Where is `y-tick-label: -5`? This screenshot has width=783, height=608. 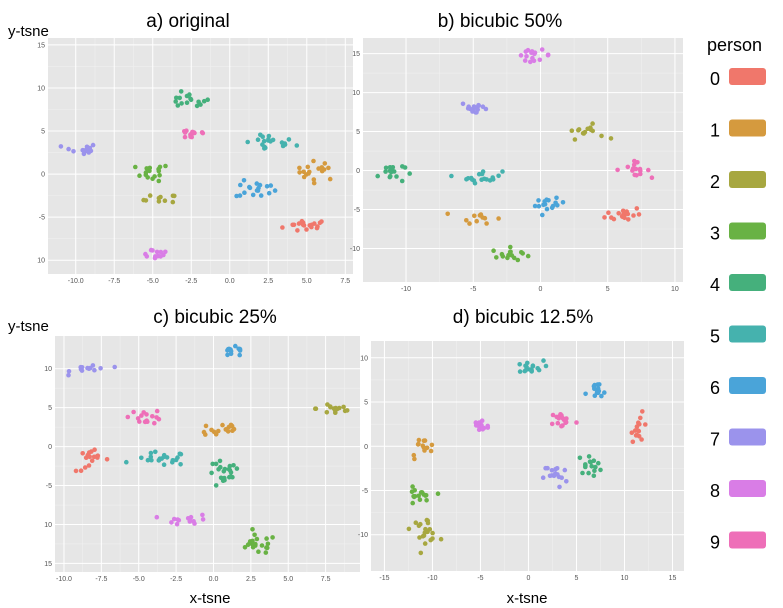 y-tick-label: -5 is located at coordinates (365, 491).